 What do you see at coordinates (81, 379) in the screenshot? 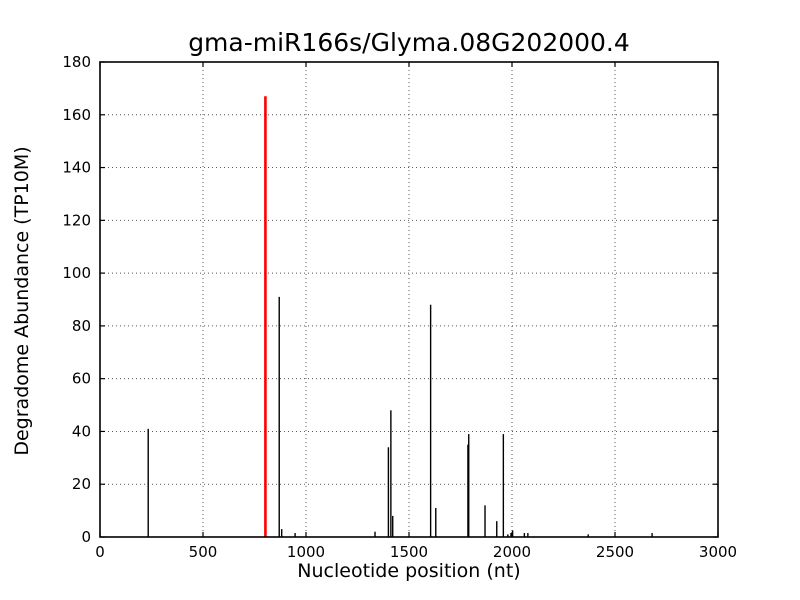
I see `y-tick-label: 60` at bounding box center [81, 379].